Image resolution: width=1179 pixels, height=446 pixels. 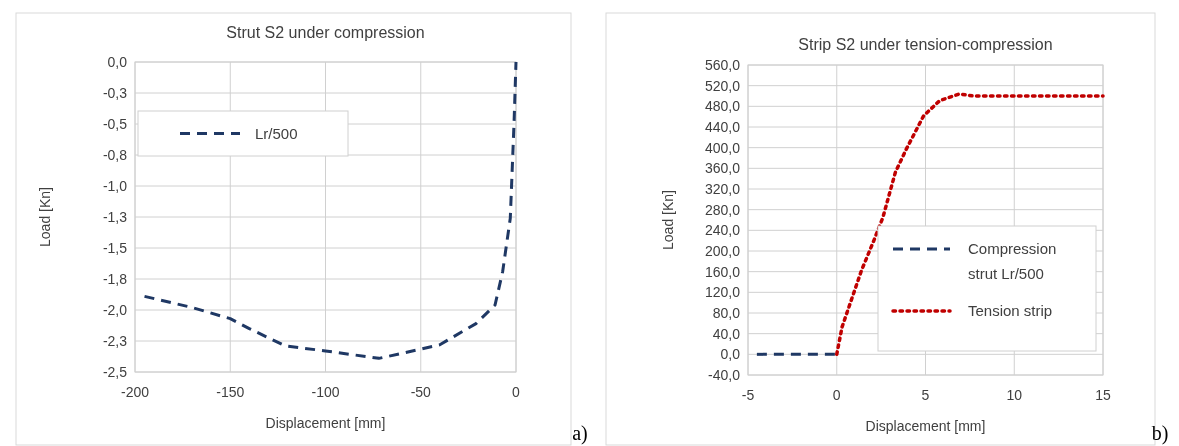 I want to click on y-tick-label: 480,0, so click(x=722, y=106).